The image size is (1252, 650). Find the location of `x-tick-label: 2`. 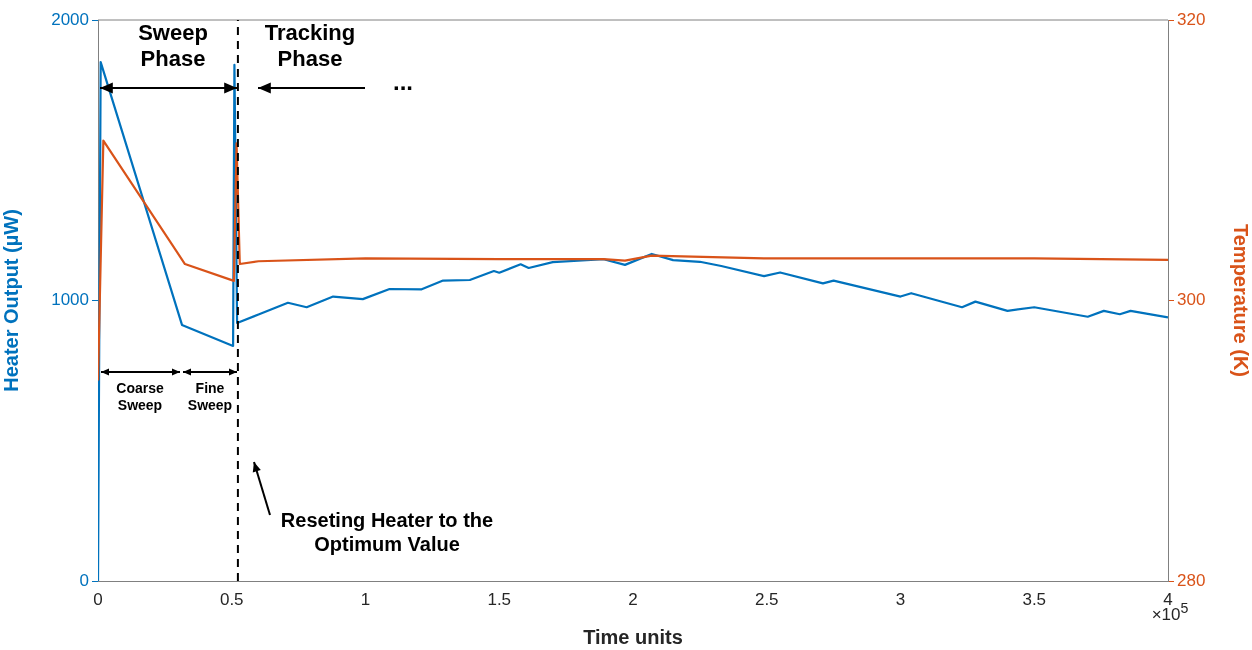

x-tick-label: 2 is located at coordinates (633, 599).